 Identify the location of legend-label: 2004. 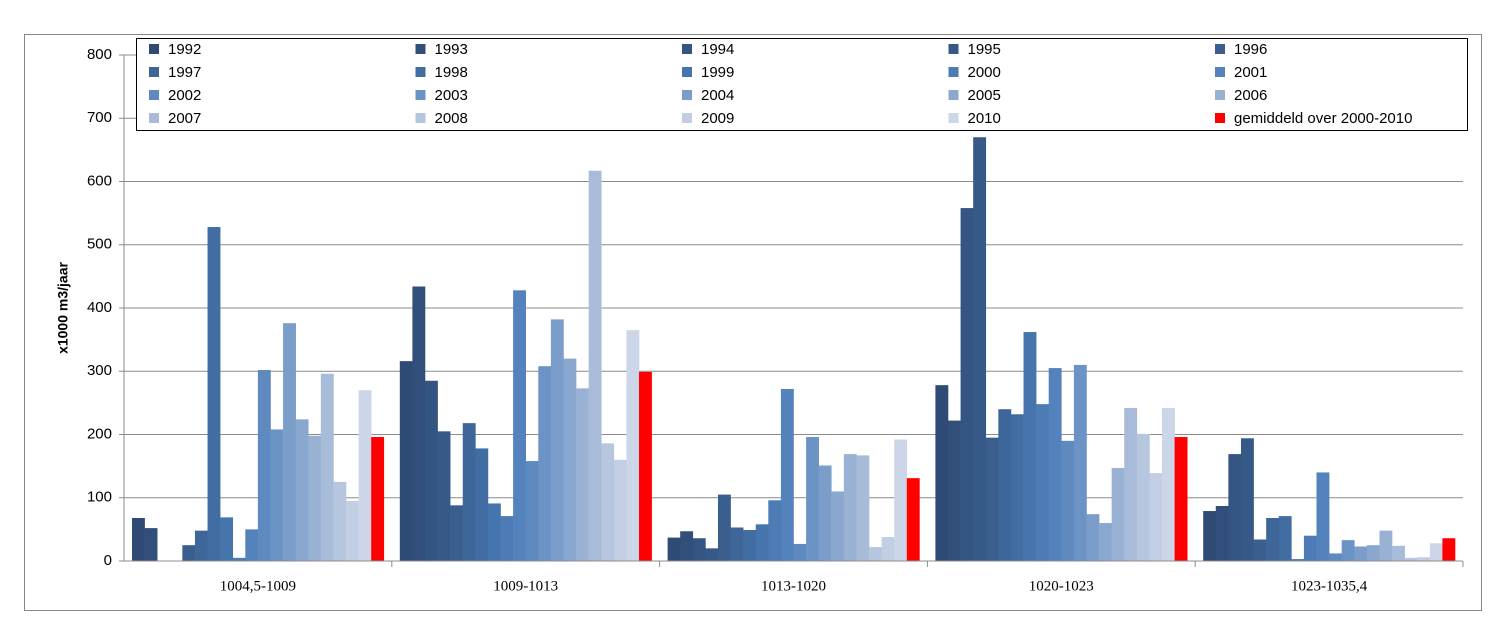
(717, 95).